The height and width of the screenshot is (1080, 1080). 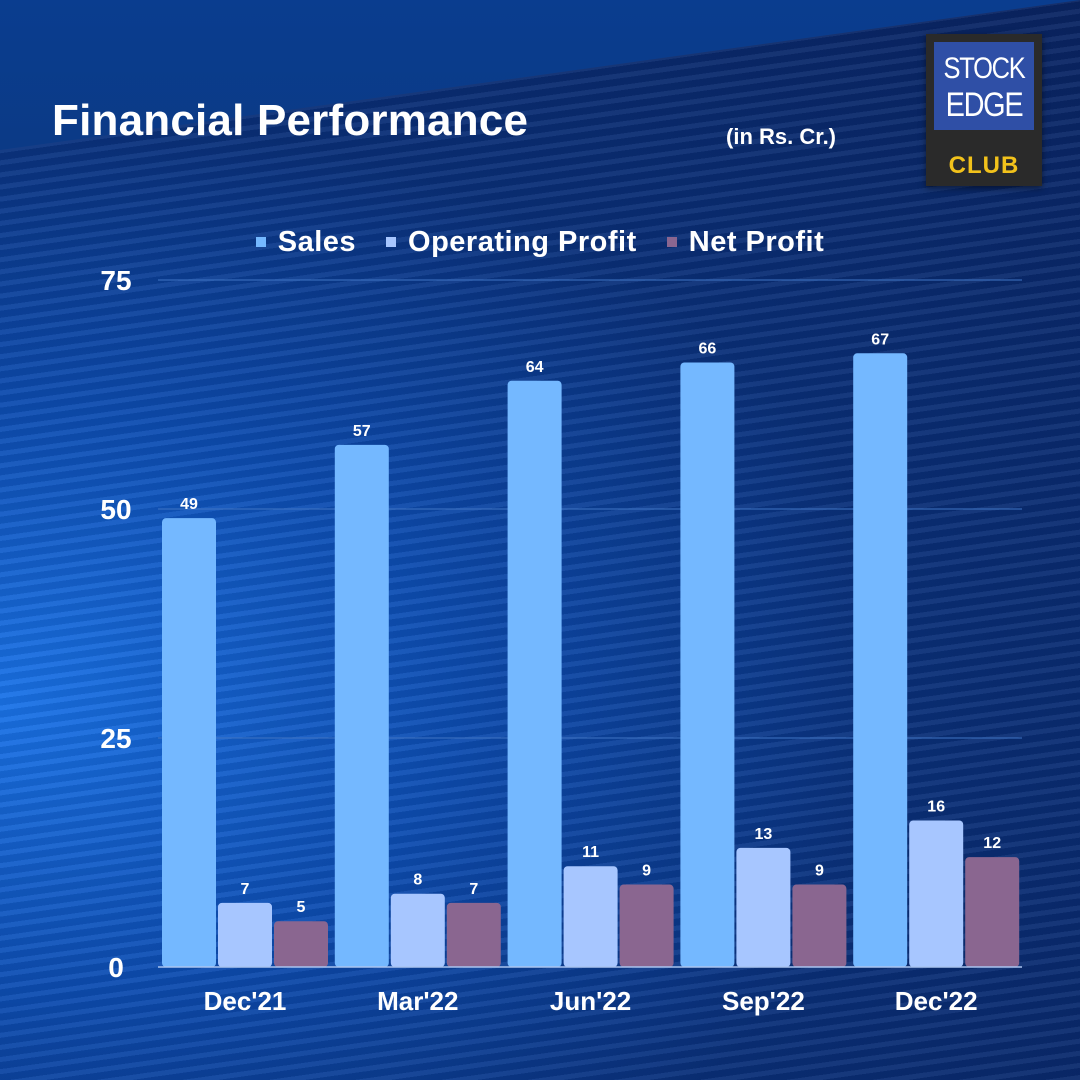 I want to click on legend-swatch-operating-profit, so click(x=391, y=242).